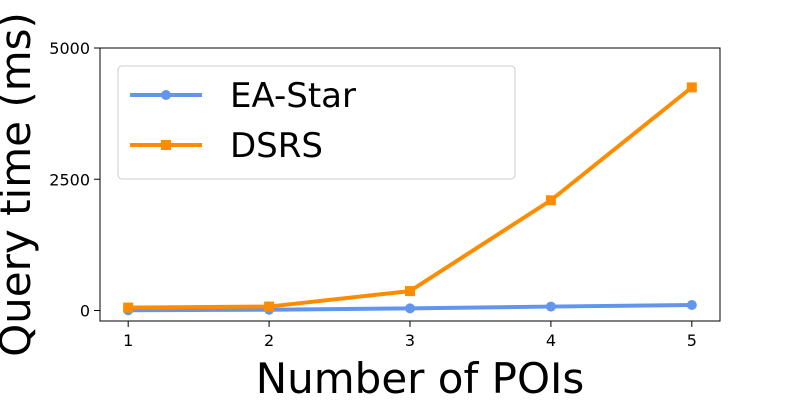 The width and height of the screenshot is (800, 400). I want to click on legend-marker-dsrs, so click(166, 145).